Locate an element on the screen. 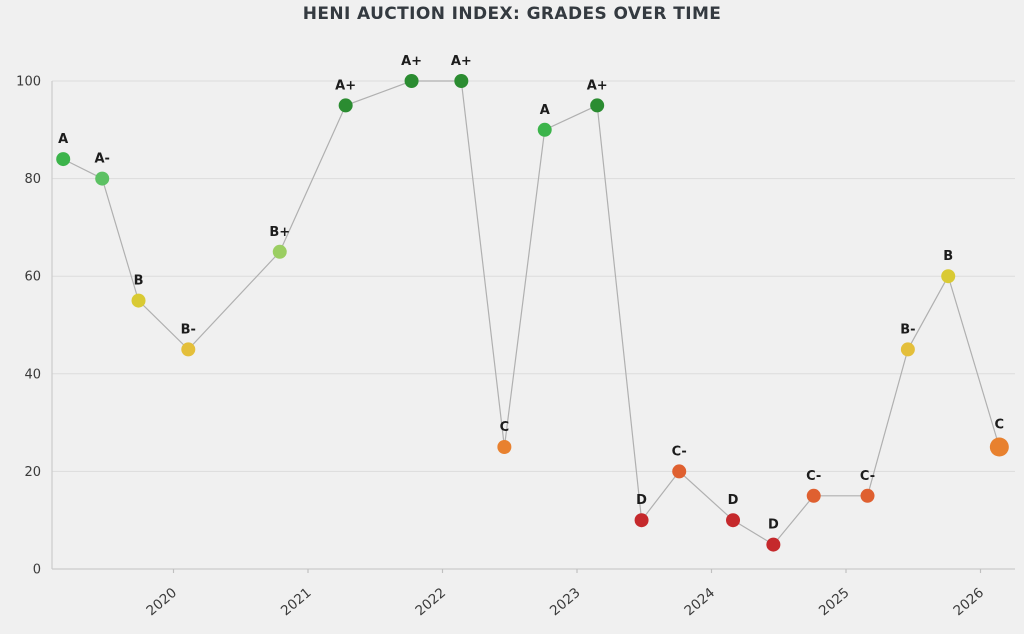 The width and height of the screenshot is (1024, 634). y-tick-label: 0 is located at coordinates (37, 570).